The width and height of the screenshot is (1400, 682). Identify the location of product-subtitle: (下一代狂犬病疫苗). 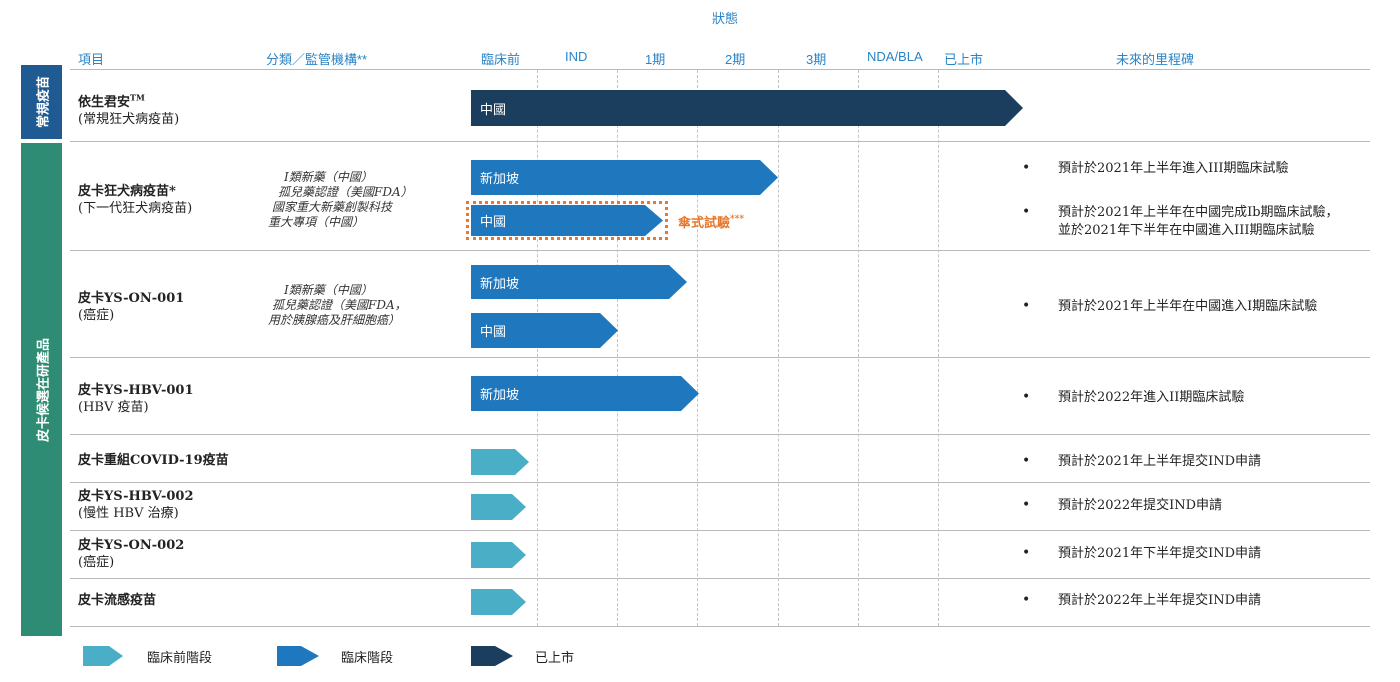
(135, 208).